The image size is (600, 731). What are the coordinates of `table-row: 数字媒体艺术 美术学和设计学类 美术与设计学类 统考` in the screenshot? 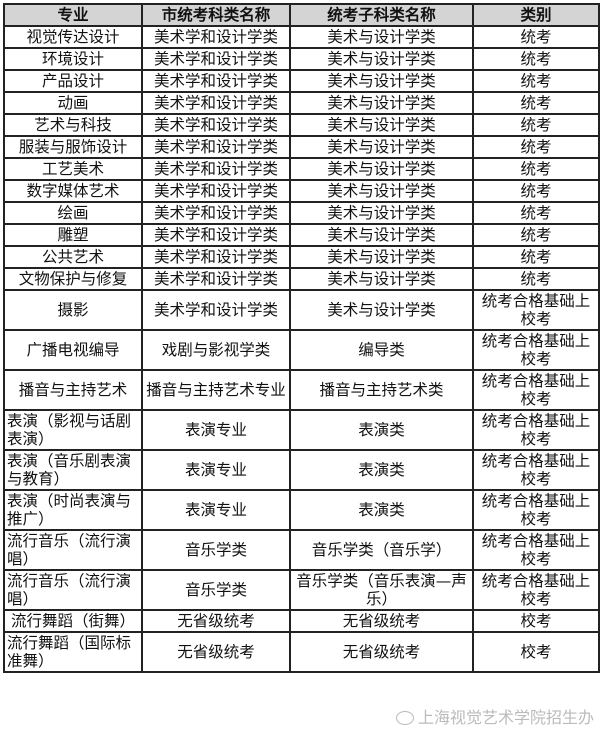 It's located at (301, 191).